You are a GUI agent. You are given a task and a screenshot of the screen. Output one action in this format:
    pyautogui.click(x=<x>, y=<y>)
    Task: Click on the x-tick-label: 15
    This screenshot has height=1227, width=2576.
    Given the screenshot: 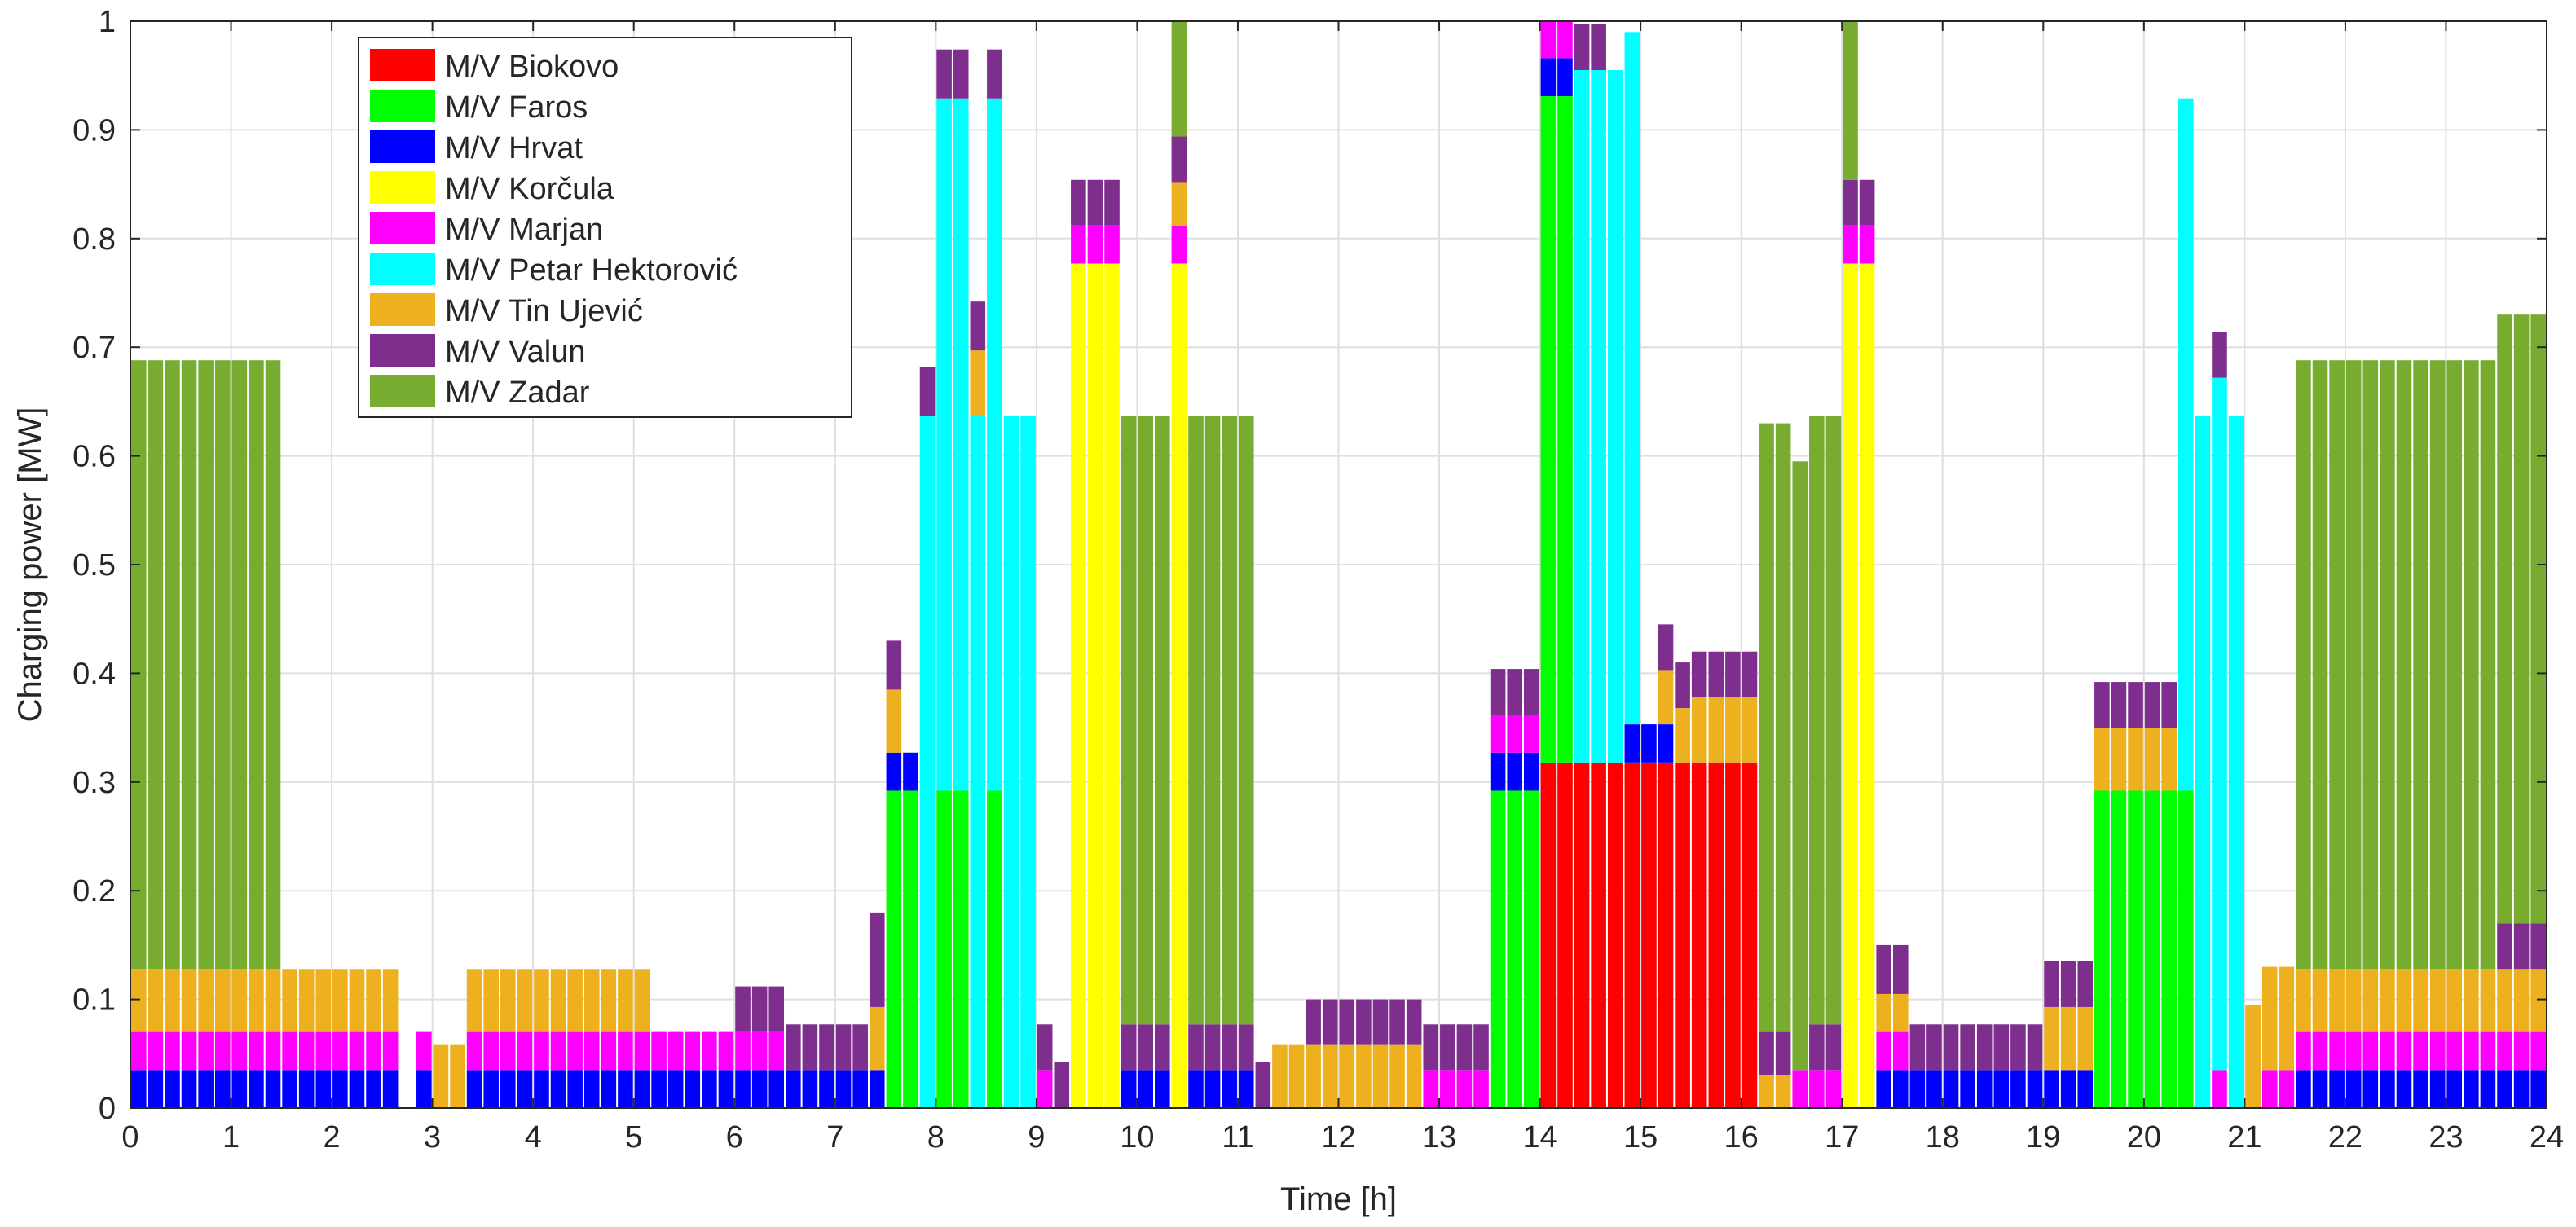 What is the action you would take?
    pyautogui.click(x=1641, y=1137)
    